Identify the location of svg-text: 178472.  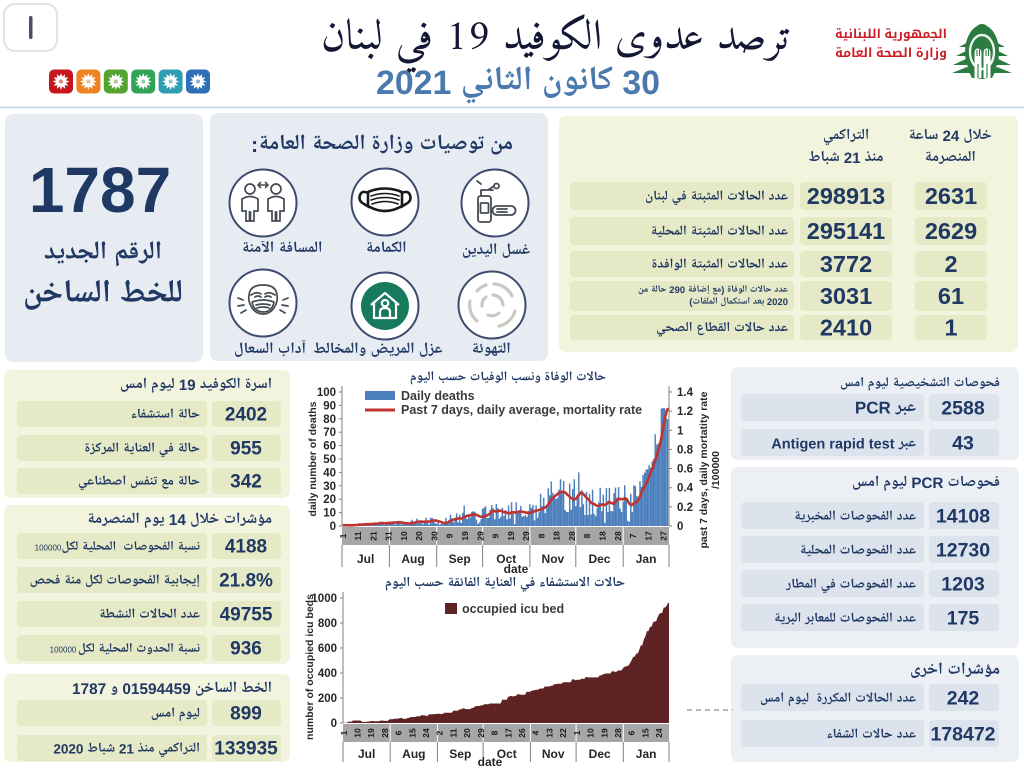
(962, 735).